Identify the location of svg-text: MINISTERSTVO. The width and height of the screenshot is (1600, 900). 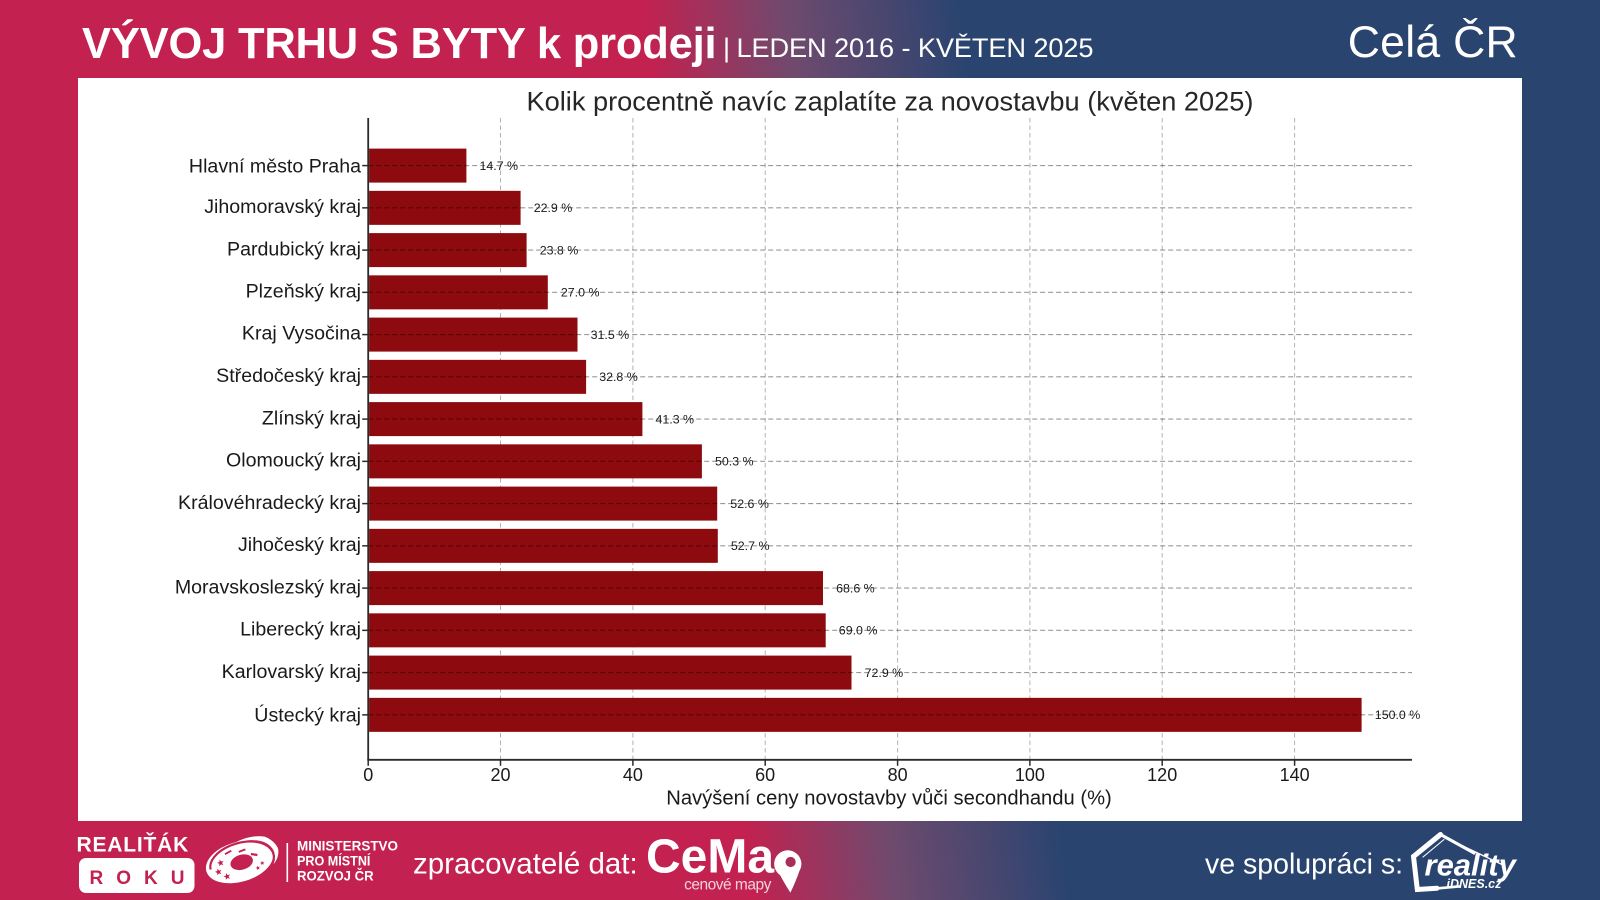
(347, 845).